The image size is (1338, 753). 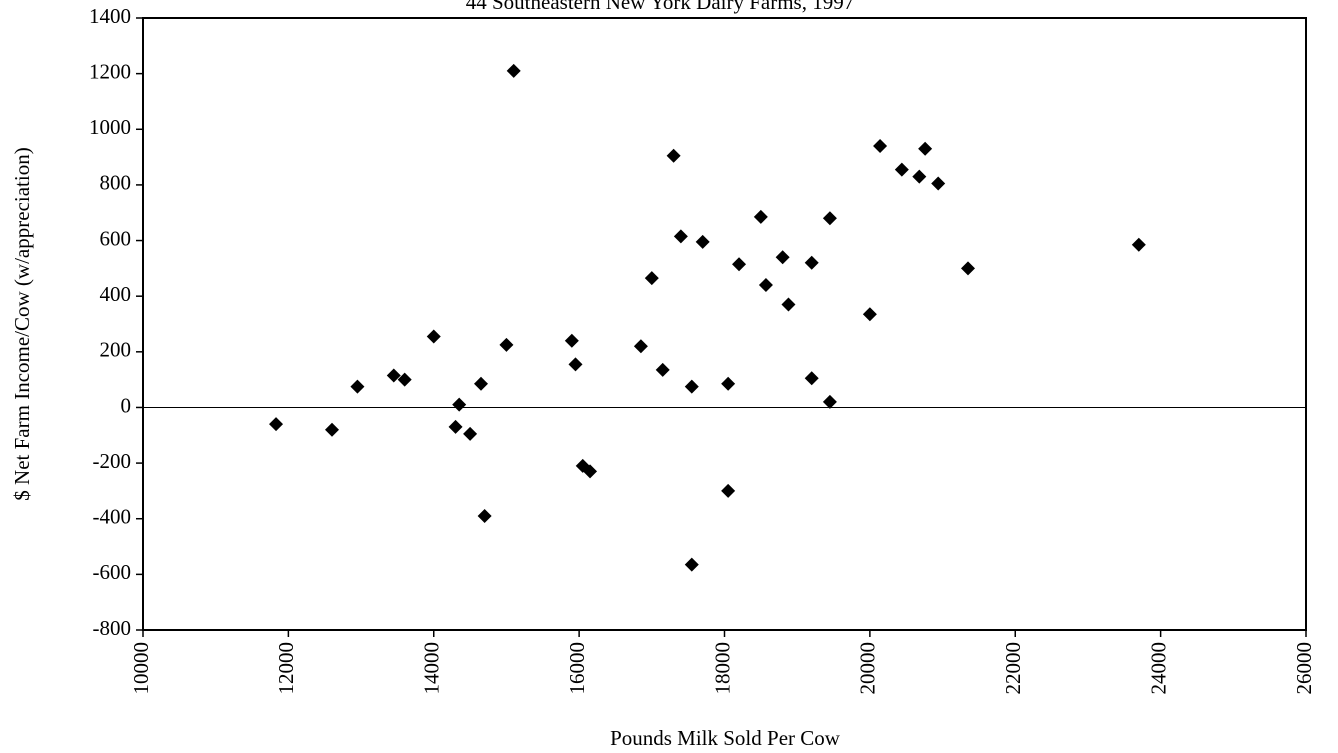 What do you see at coordinates (116, 183) in the screenshot?
I see `y-tick-label: 800` at bounding box center [116, 183].